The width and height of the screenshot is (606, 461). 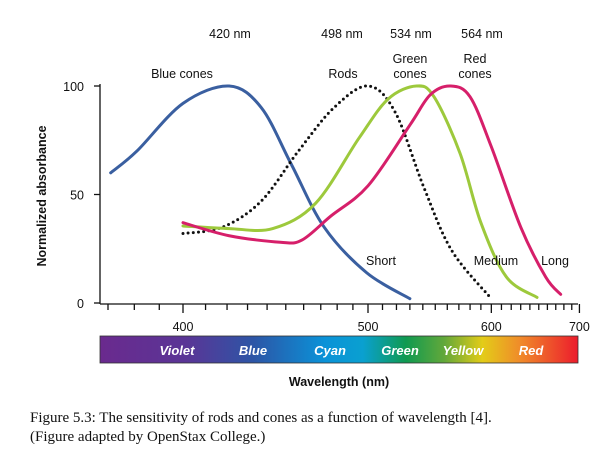 I want to click on peak-label-498: 498 nm, so click(x=342, y=34).